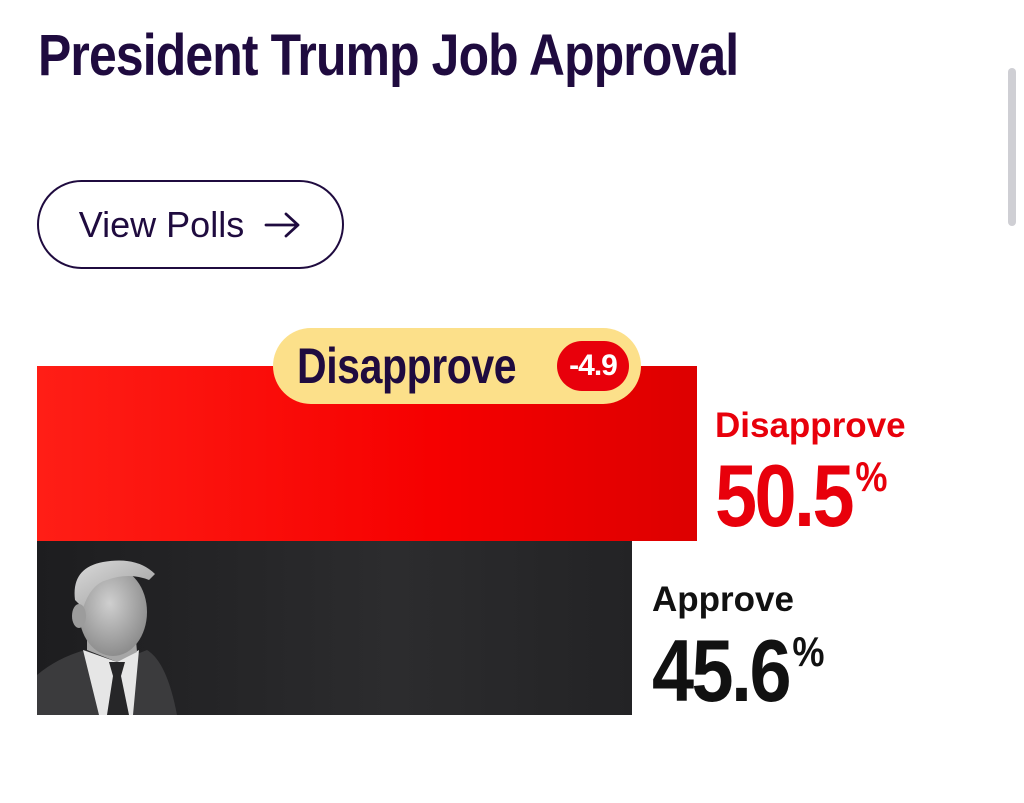 The height and width of the screenshot is (803, 1024). I want to click on view-polls-button: View Polls, so click(190, 224).